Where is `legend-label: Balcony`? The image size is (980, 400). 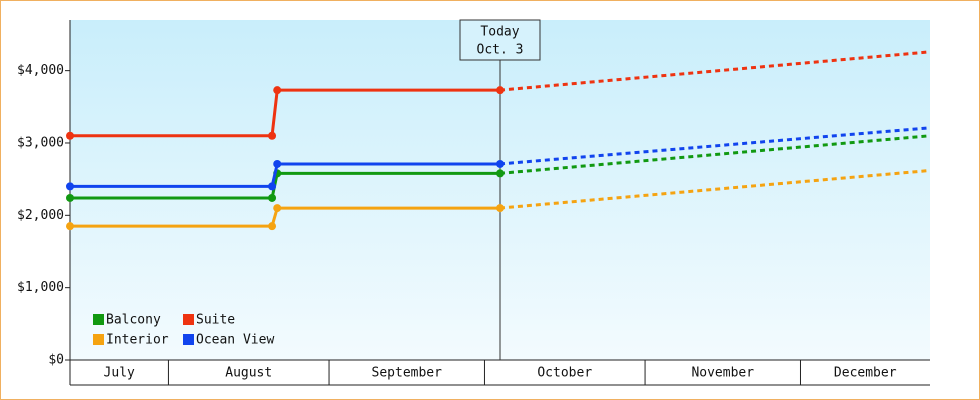
legend-label: Balcony is located at coordinates (133, 320).